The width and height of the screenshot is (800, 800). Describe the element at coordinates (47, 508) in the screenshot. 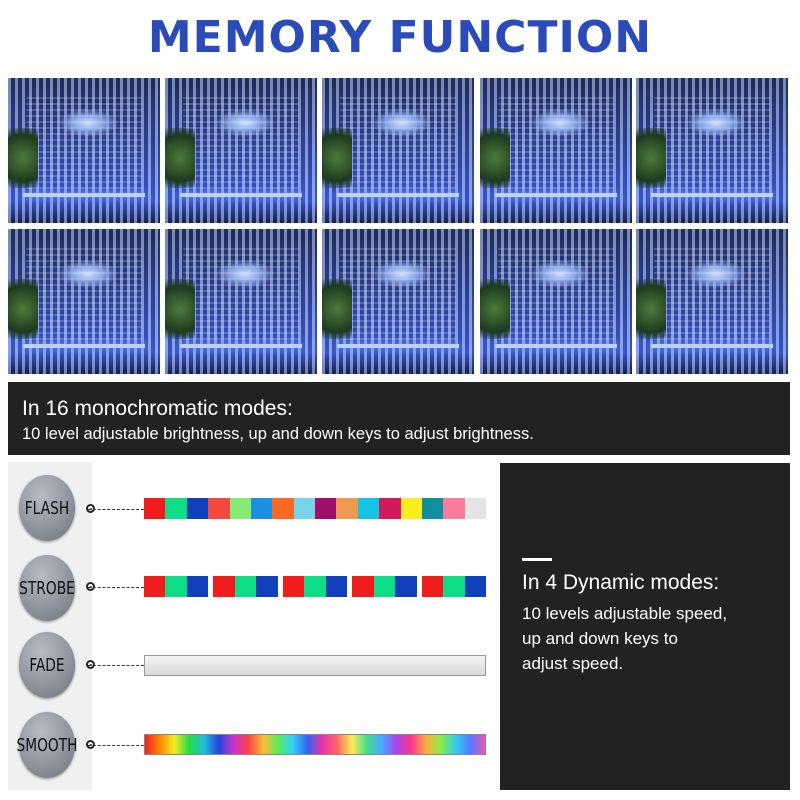

I see `flash-button: FLASH` at that location.